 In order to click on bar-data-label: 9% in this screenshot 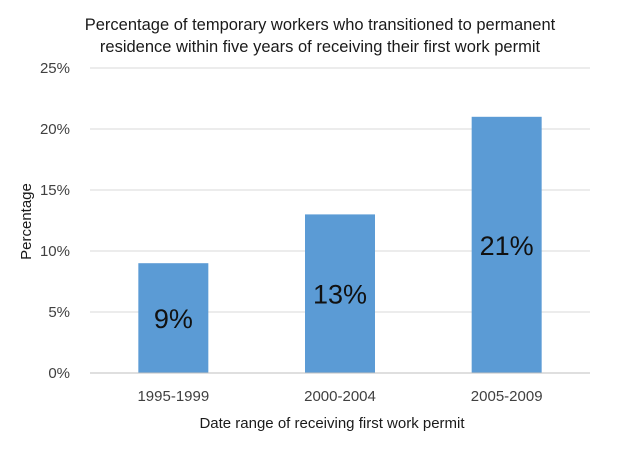, I will do `click(173, 319)`.